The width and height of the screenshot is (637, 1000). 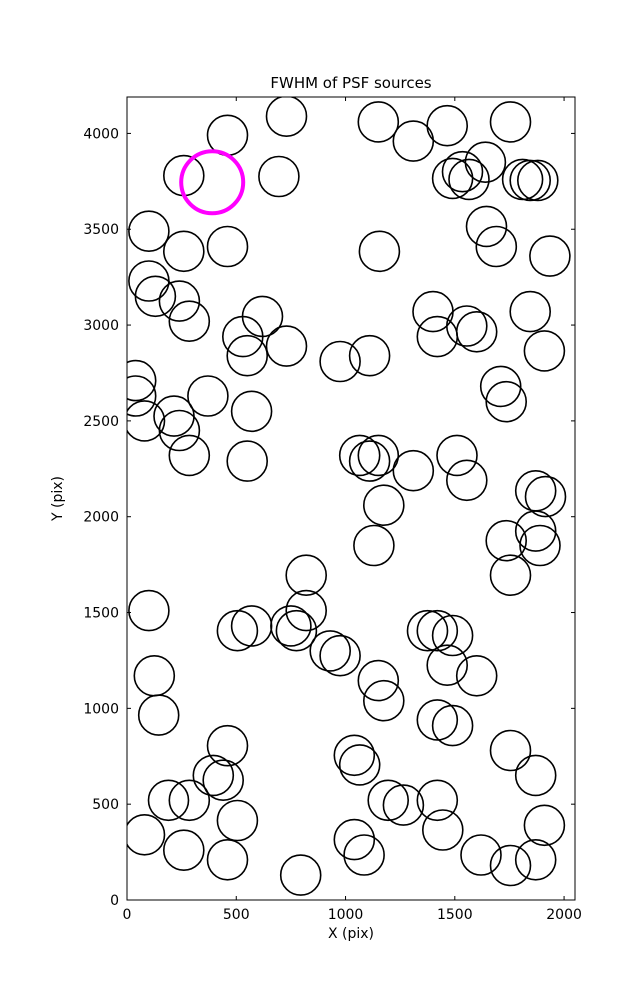 I want to click on chart-title: FWHM of PSF sources, so click(x=350, y=83).